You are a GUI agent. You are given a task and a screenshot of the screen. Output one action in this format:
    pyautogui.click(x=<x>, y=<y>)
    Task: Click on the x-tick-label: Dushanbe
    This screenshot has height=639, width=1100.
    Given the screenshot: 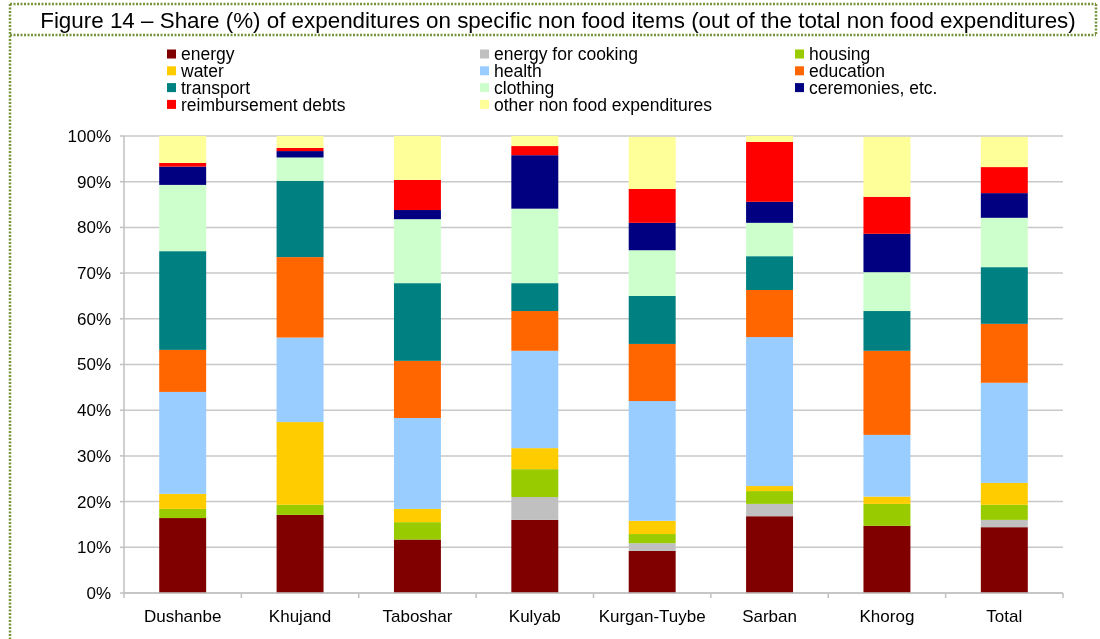 What is the action you would take?
    pyautogui.click(x=182, y=616)
    